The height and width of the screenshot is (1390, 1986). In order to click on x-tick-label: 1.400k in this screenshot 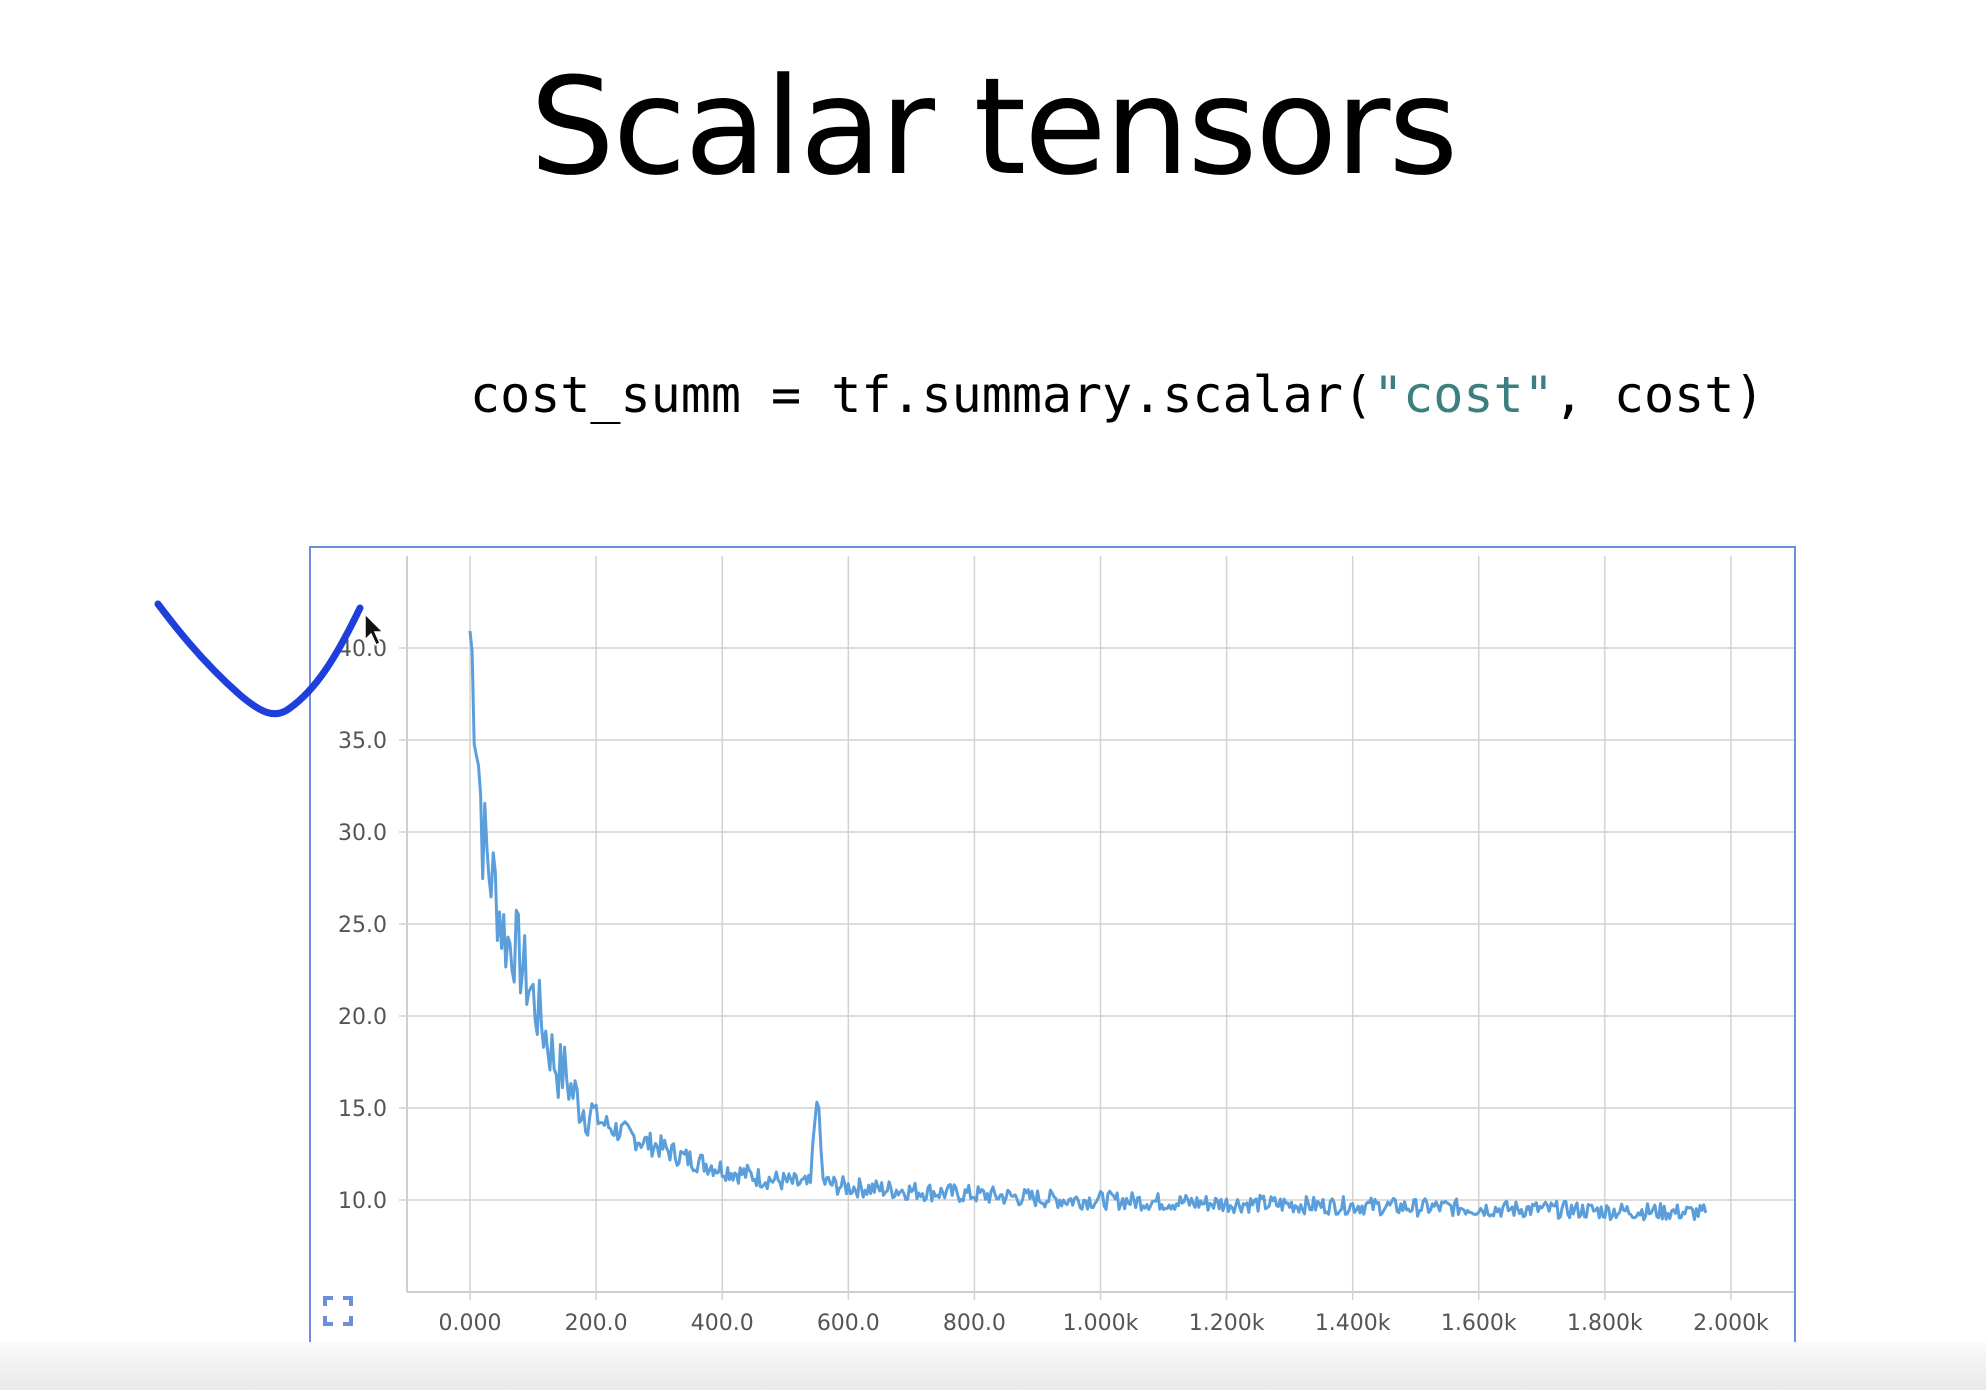, I will do `click(1353, 1323)`.